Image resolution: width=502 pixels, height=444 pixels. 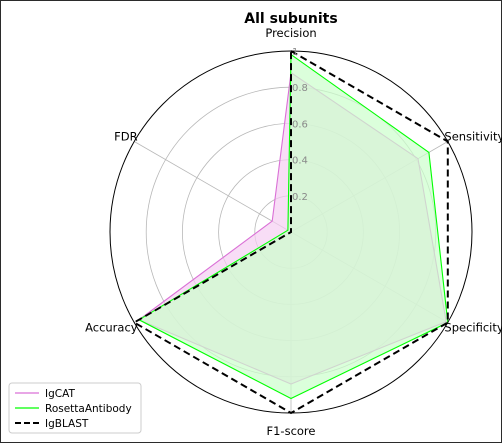 What do you see at coordinates (473, 328) in the screenshot?
I see `axis-label-specificity: Specificity` at bounding box center [473, 328].